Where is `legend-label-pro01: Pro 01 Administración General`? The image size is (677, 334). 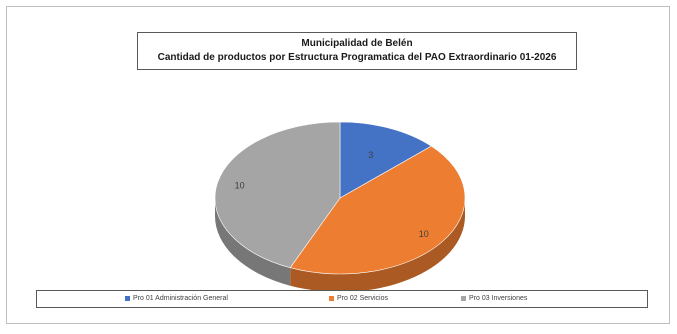 legend-label-pro01: Pro 01 Administración General is located at coordinates (180, 298).